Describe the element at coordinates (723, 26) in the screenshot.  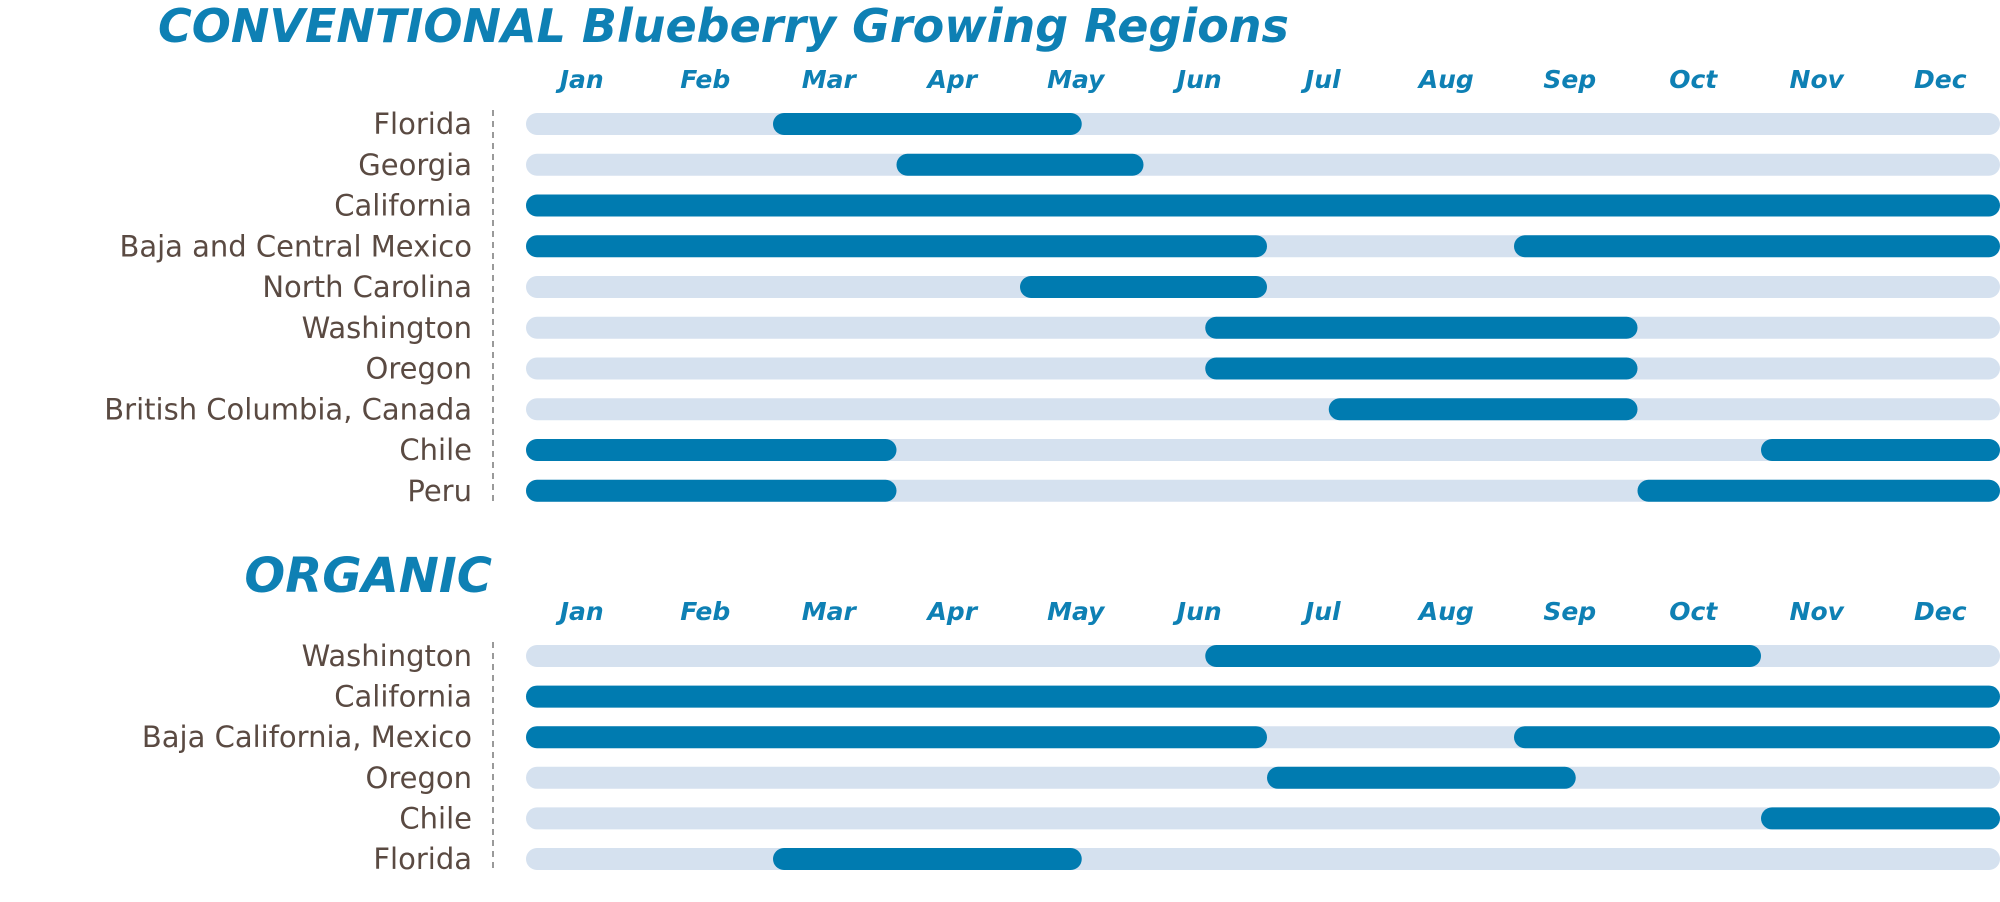
I see `chart-title-conv: CONVENTIONAL Blueberry Growing Regions` at that location.